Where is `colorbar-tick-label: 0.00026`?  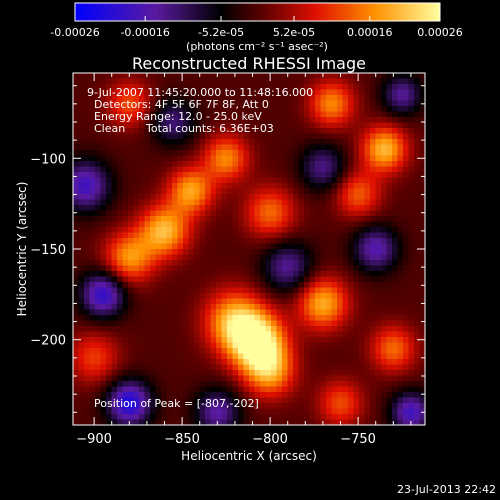
colorbar-tick-label: 0.00026 is located at coordinates (440, 32).